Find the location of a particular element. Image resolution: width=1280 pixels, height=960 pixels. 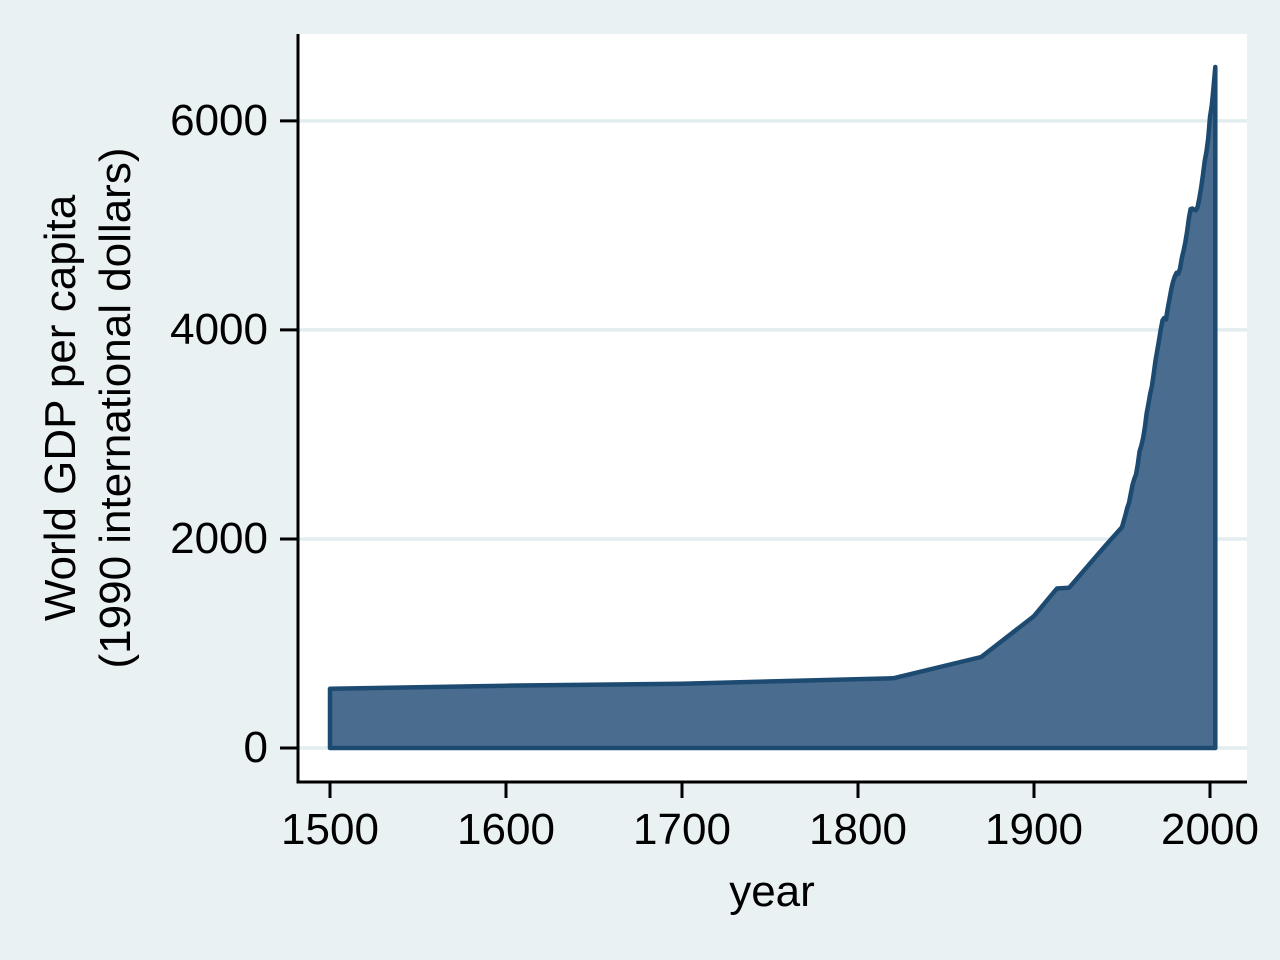

y-tick-label-2000: 2000 is located at coordinates (219, 538).